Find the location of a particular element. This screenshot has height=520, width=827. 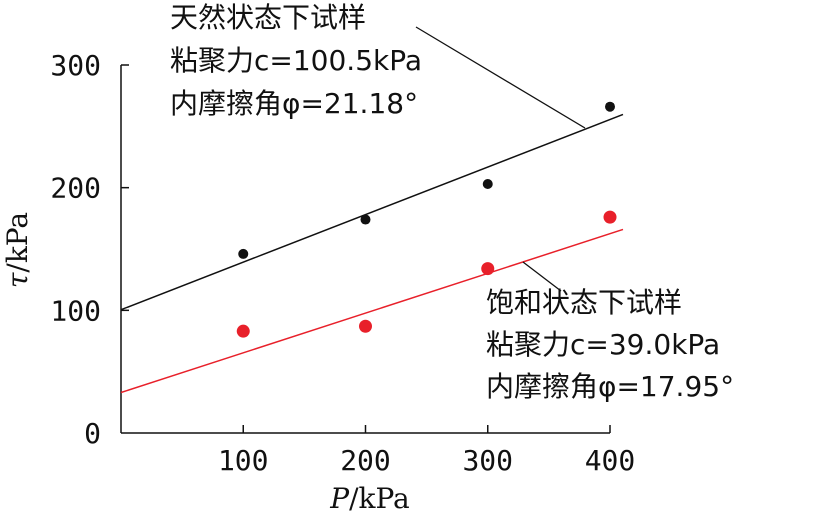

x-axis-label: P/kPa is located at coordinates (369, 498).